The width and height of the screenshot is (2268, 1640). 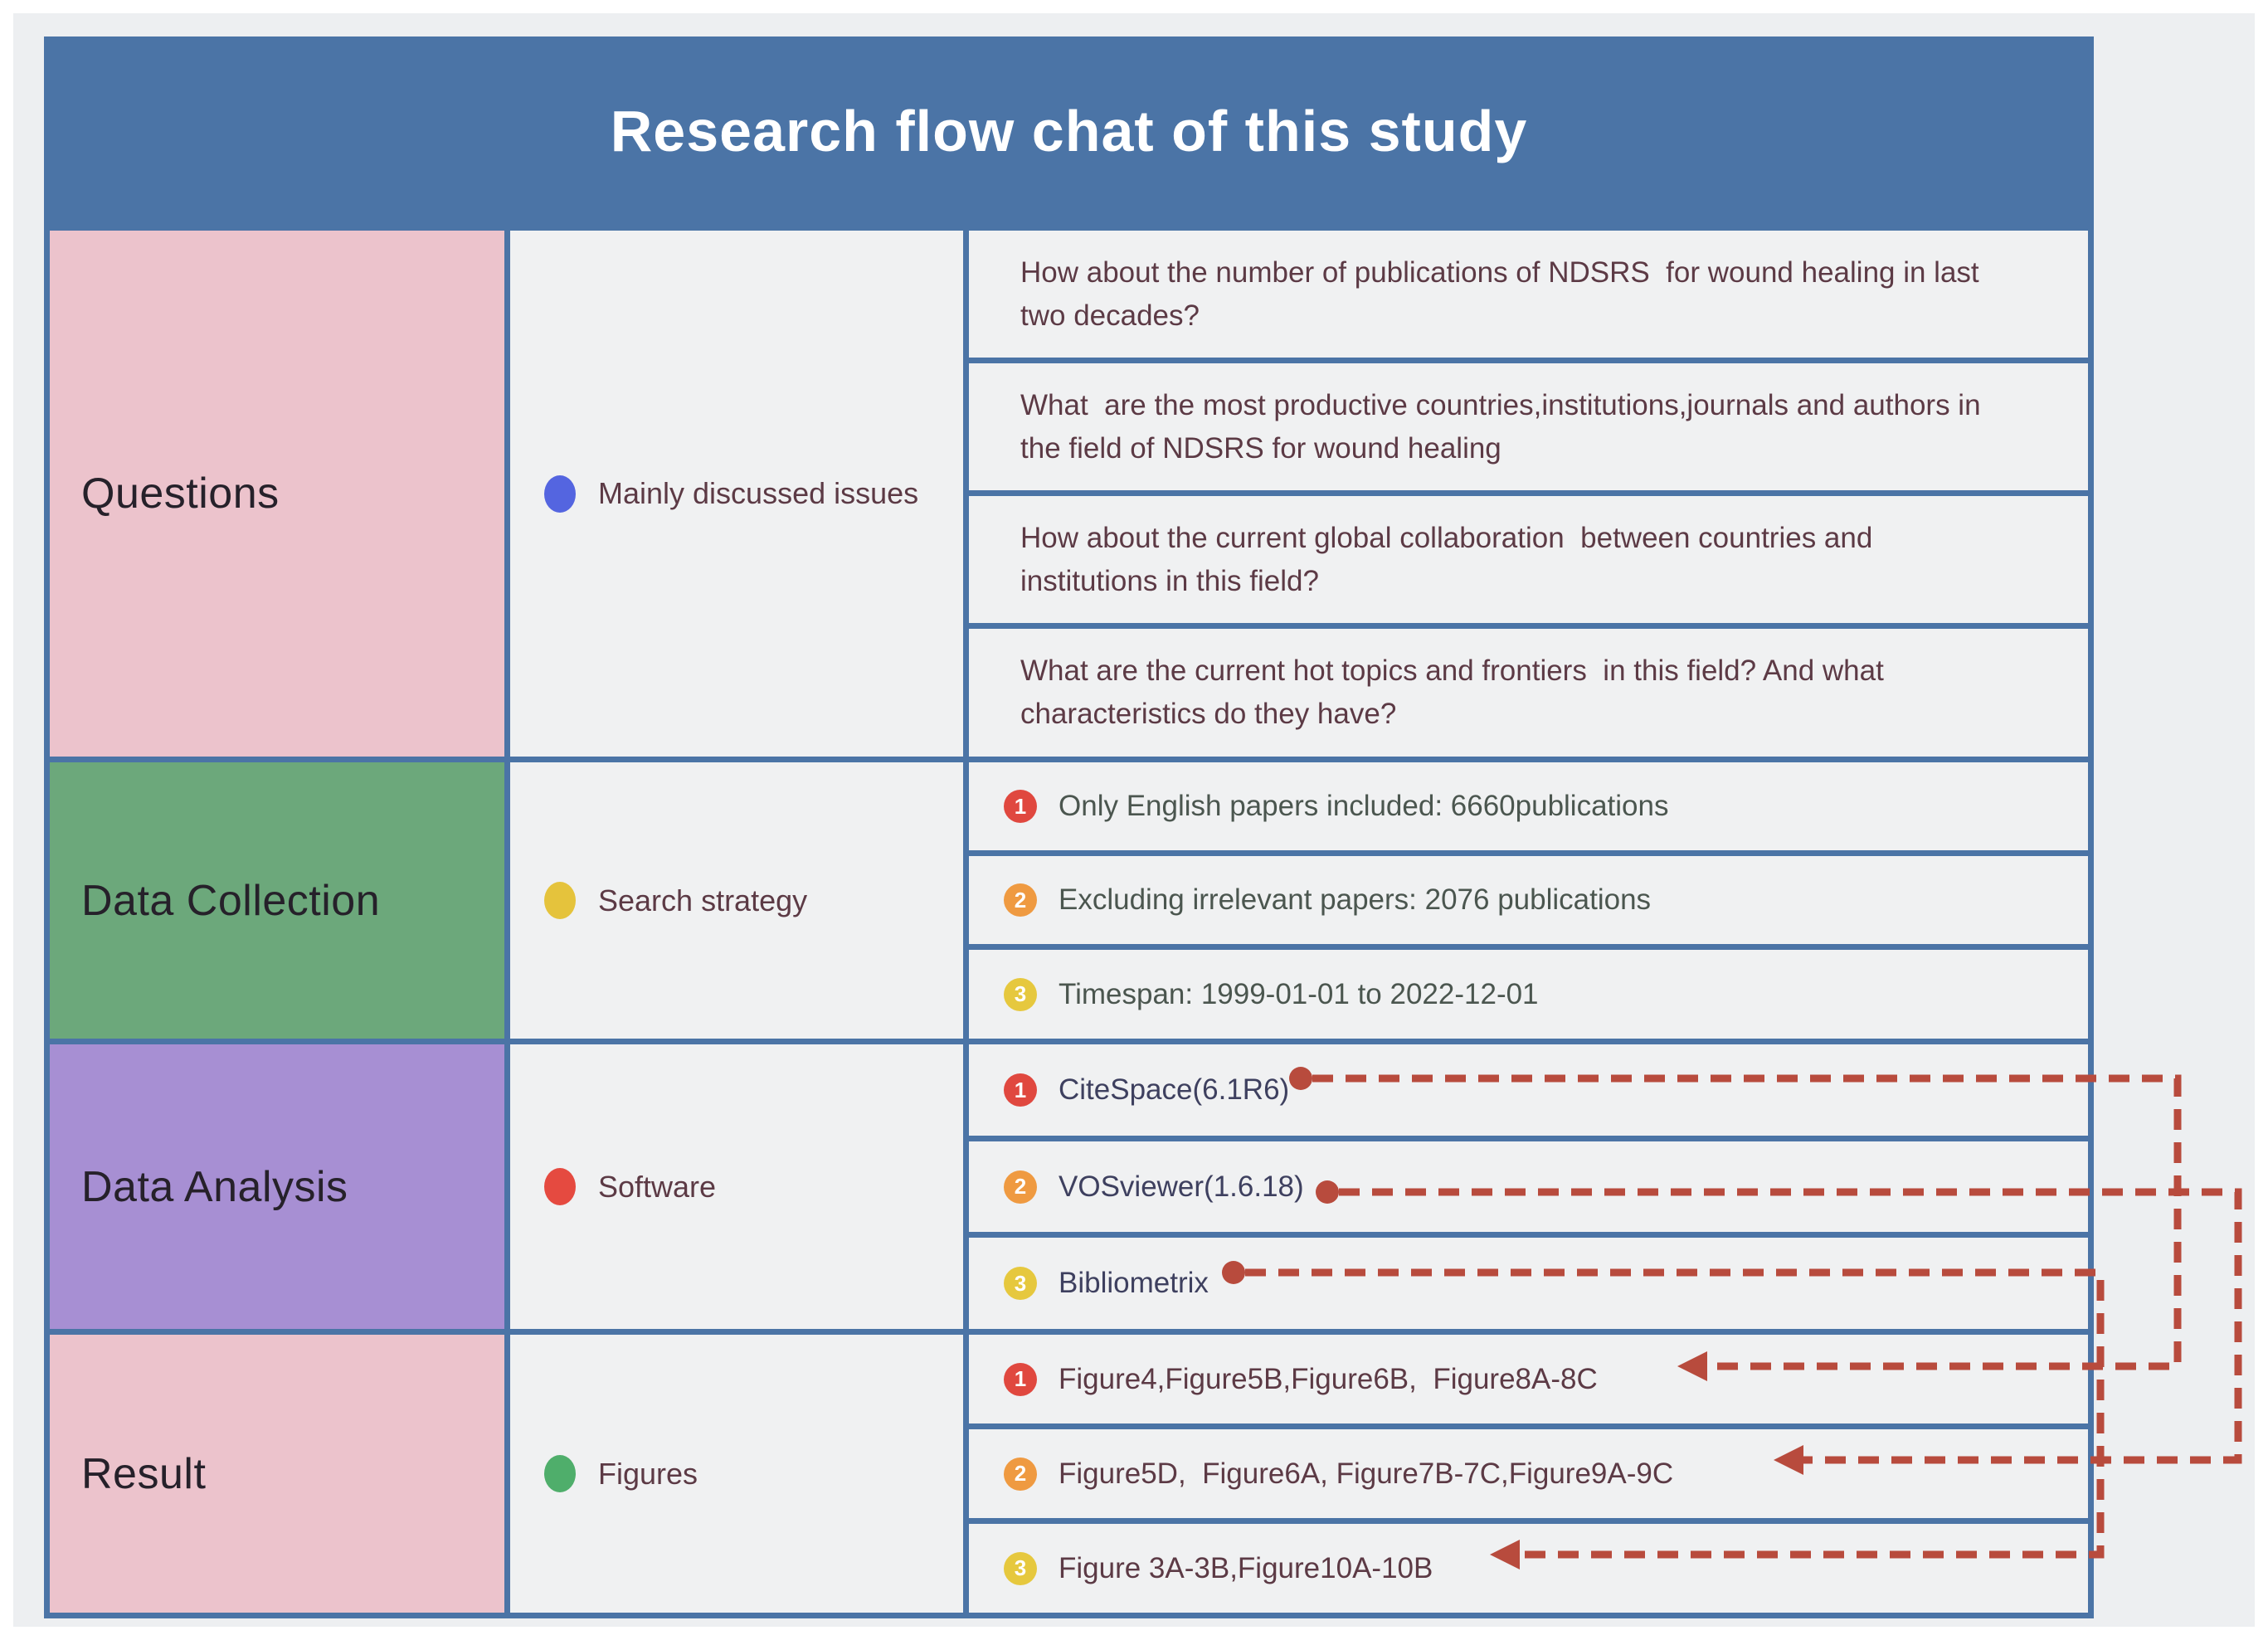 I want to click on middle-label: Figures, so click(x=648, y=1474).